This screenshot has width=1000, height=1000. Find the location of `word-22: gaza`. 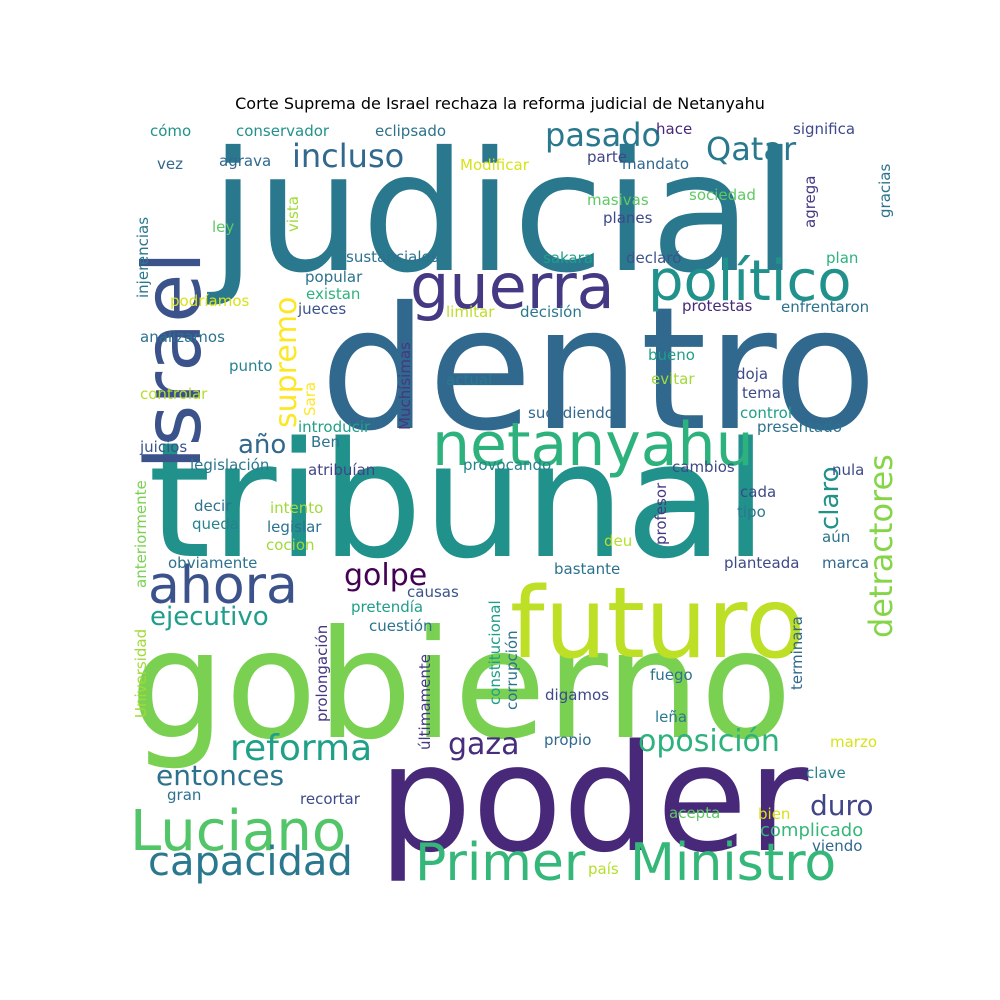

word-22: gaza is located at coordinates (484, 744).